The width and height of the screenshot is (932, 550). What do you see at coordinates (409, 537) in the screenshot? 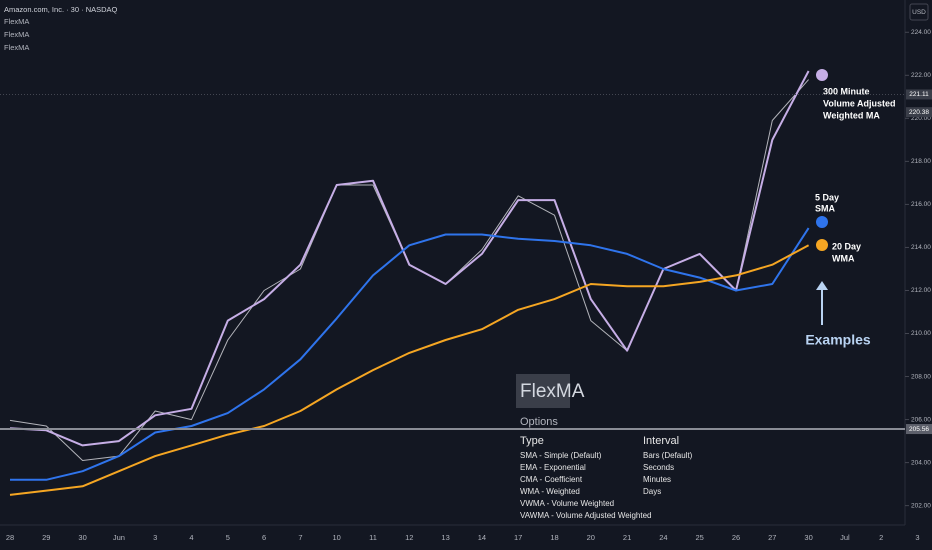
I see `x-tick-label: 12` at bounding box center [409, 537].